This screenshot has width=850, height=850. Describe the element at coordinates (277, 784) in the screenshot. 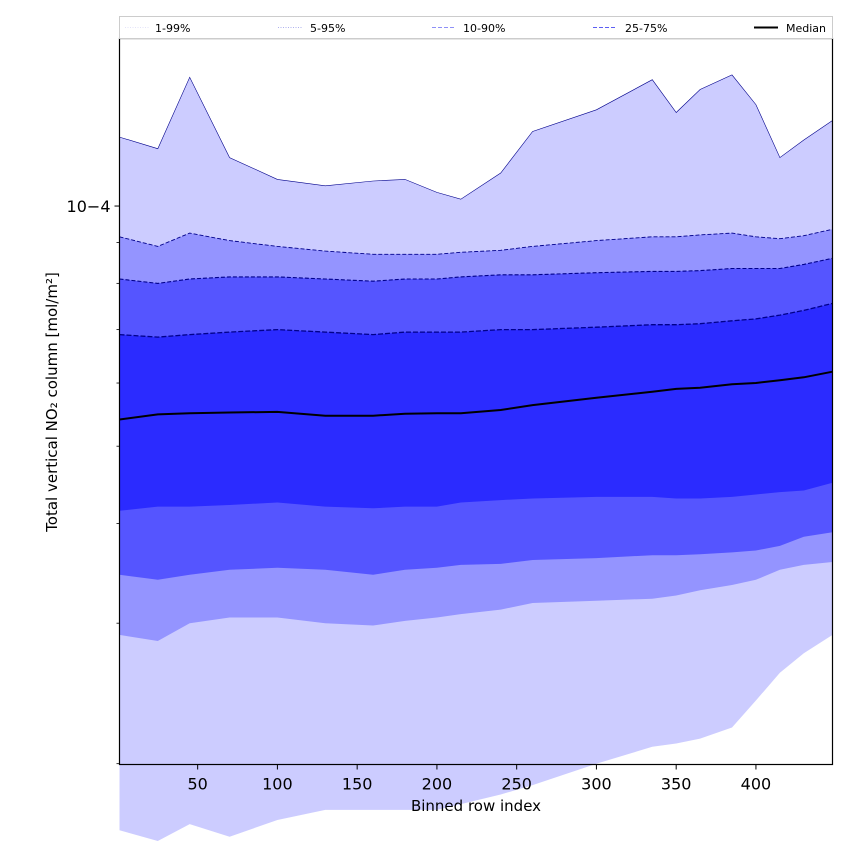

I see `x-tick-label: 100` at that location.